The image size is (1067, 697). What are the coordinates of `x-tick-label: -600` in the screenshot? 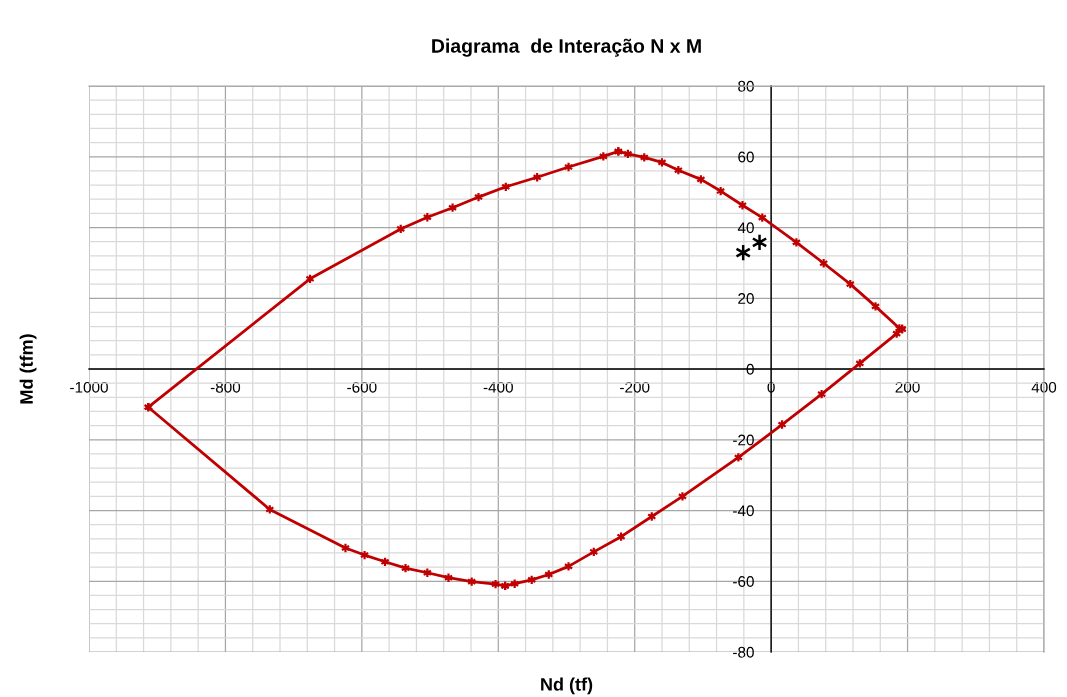 It's located at (362, 387).